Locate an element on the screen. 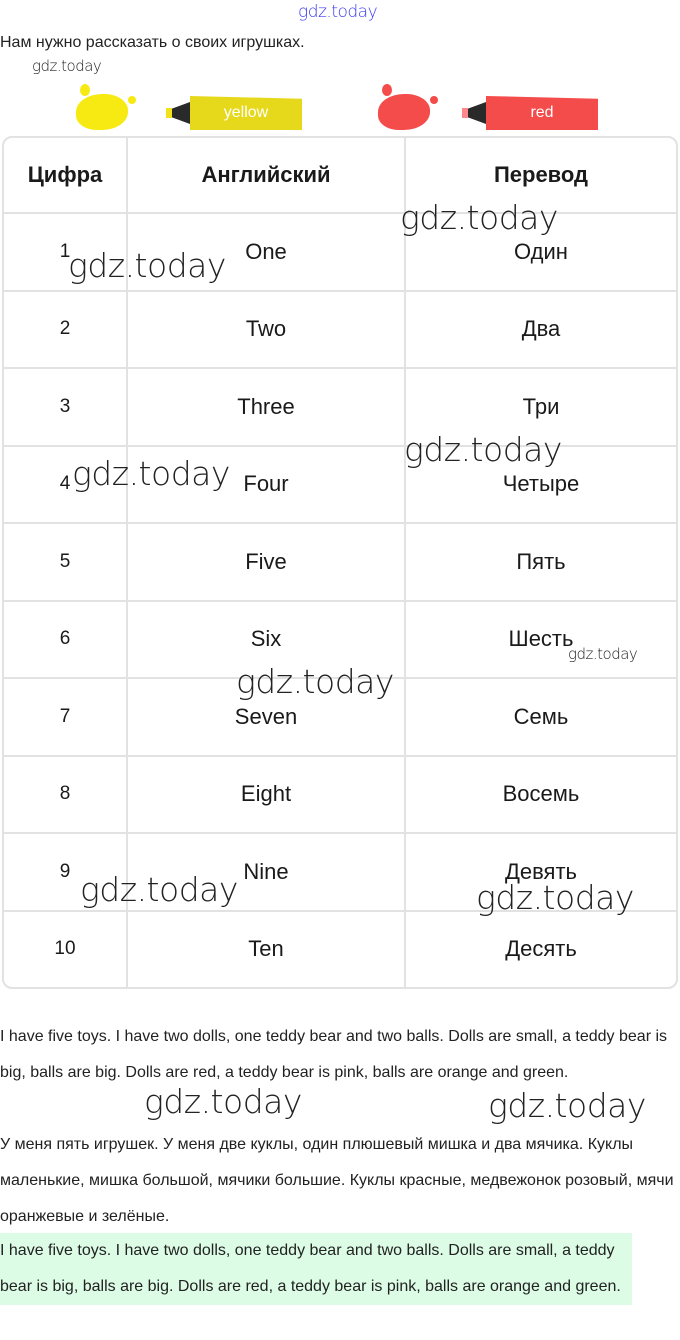  table-row: 7 Seven Семь is located at coordinates (340, 718).